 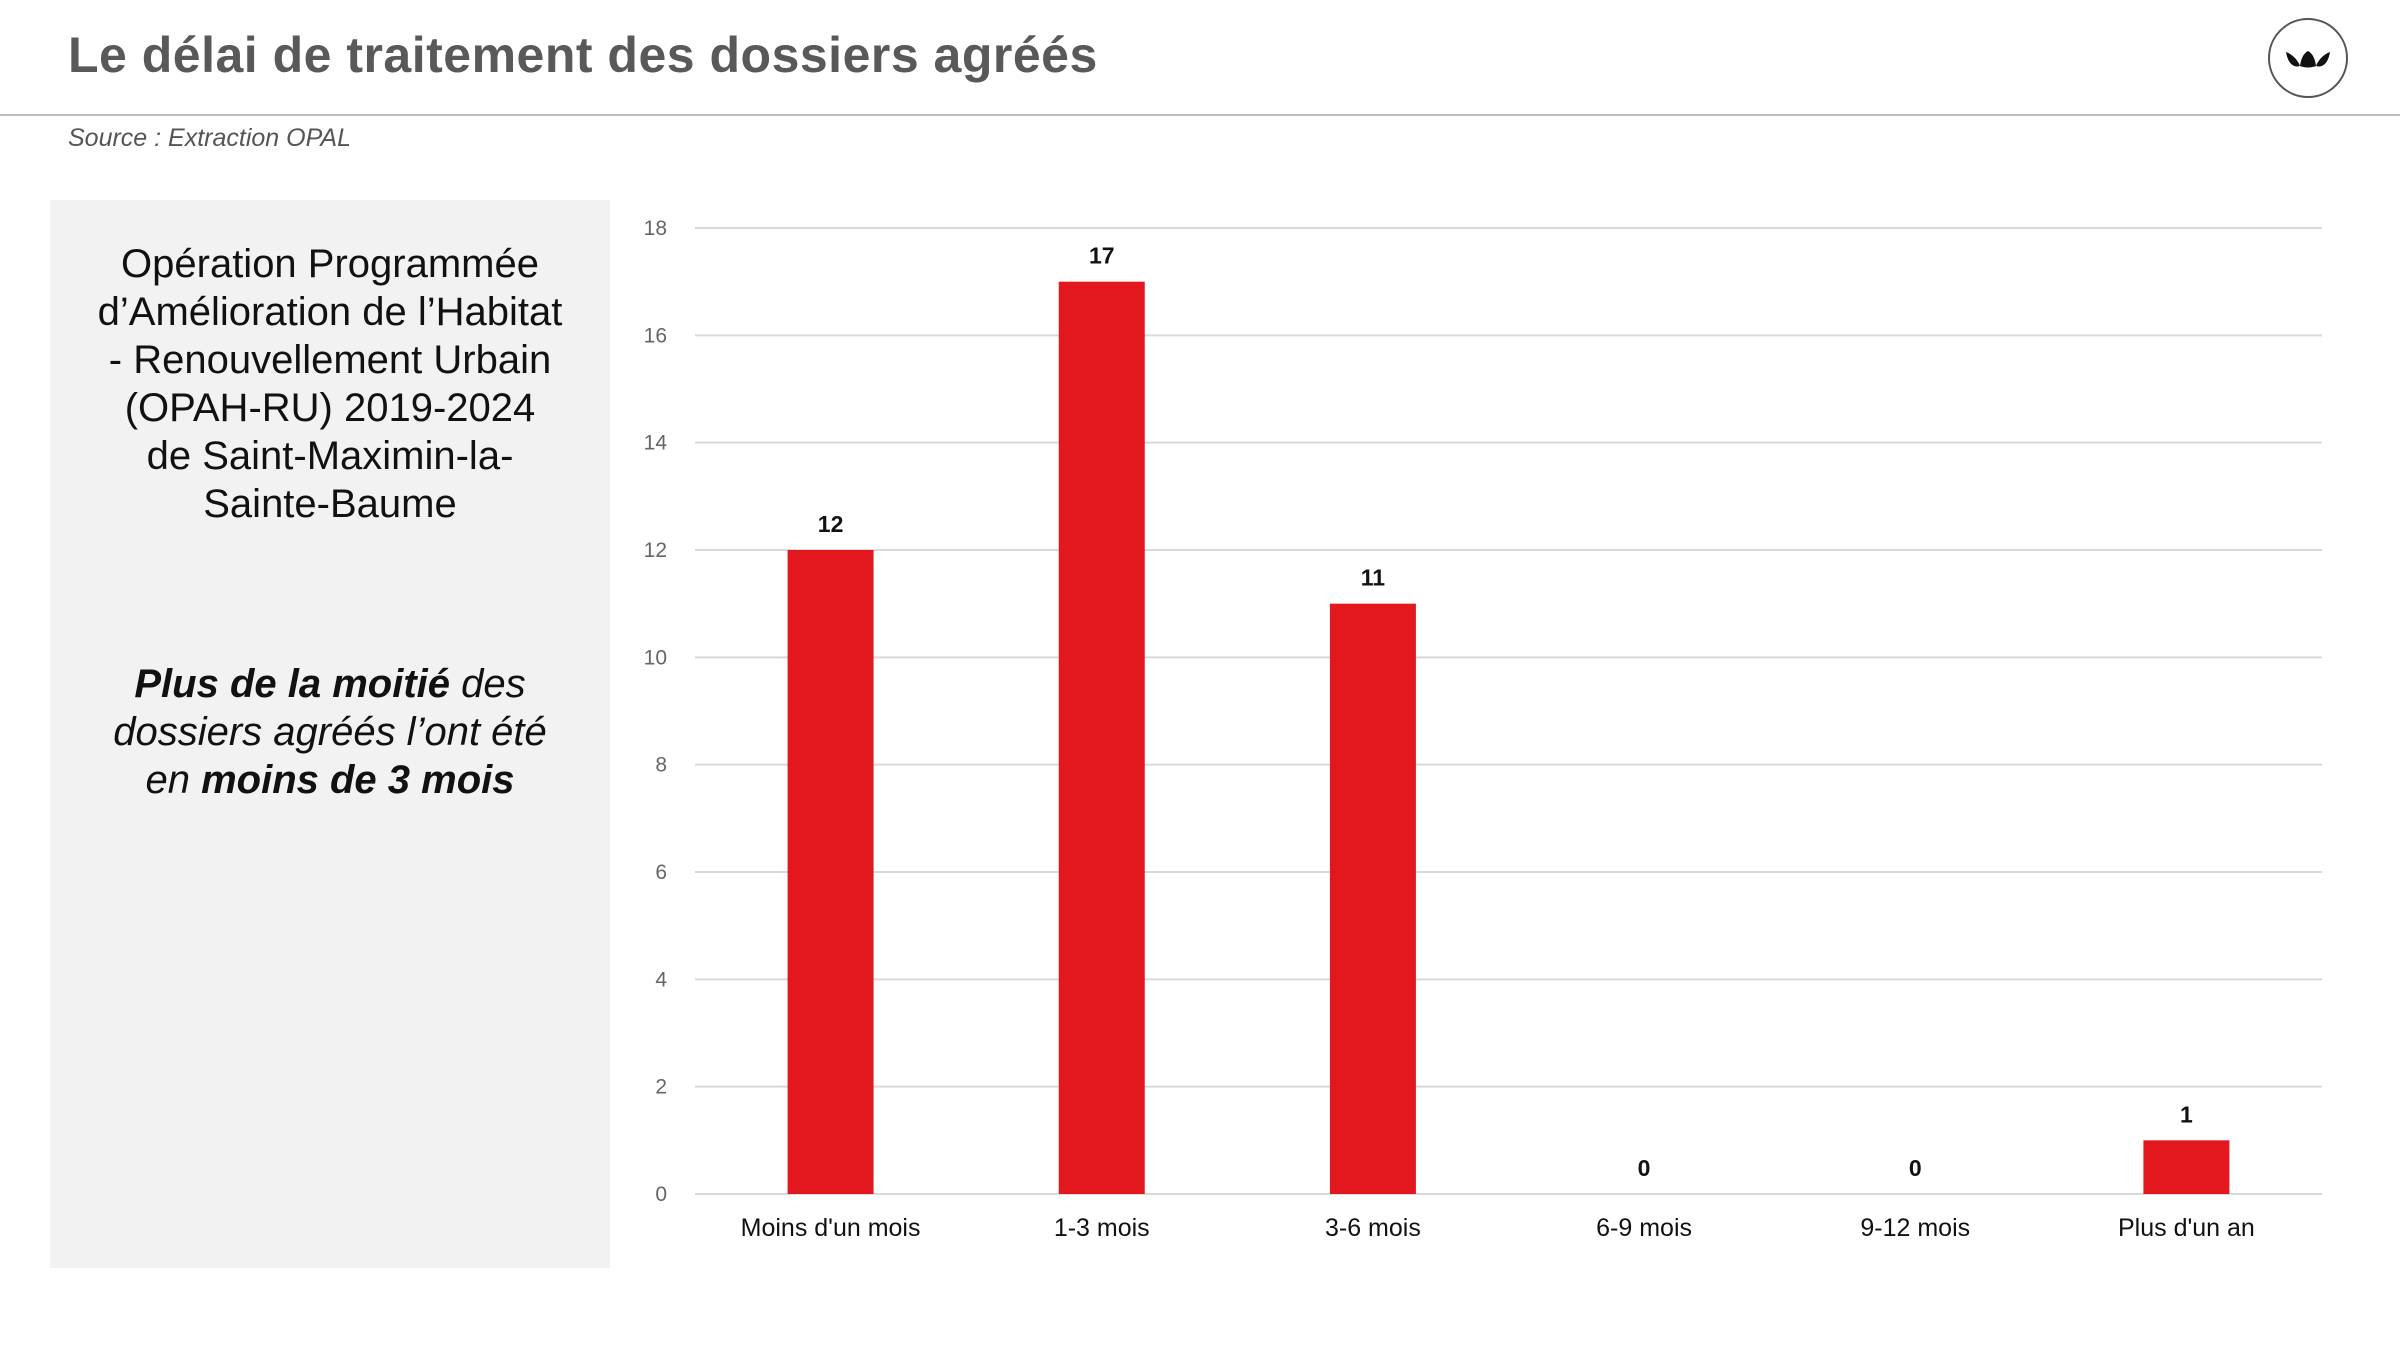 What do you see at coordinates (330, 312) in the screenshot?
I see `programme-title-line: d’Amélioration de l’Habitat` at bounding box center [330, 312].